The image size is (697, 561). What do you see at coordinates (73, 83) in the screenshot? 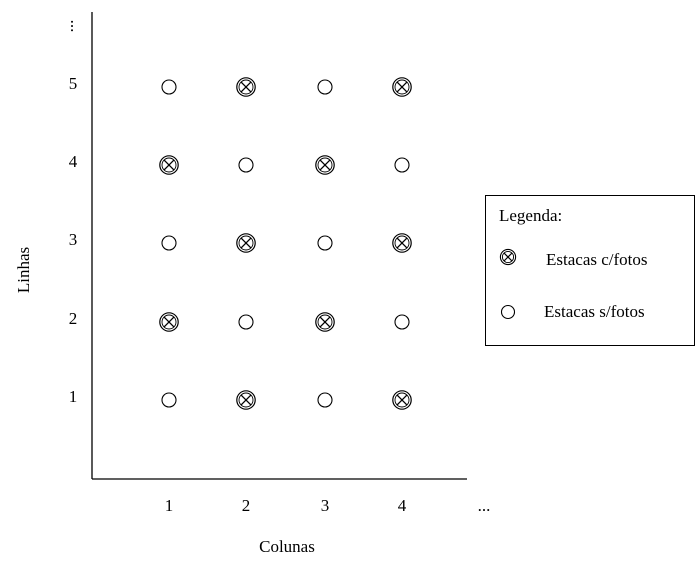
I see `y-tick-5: 5` at bounding box center [73, 83].